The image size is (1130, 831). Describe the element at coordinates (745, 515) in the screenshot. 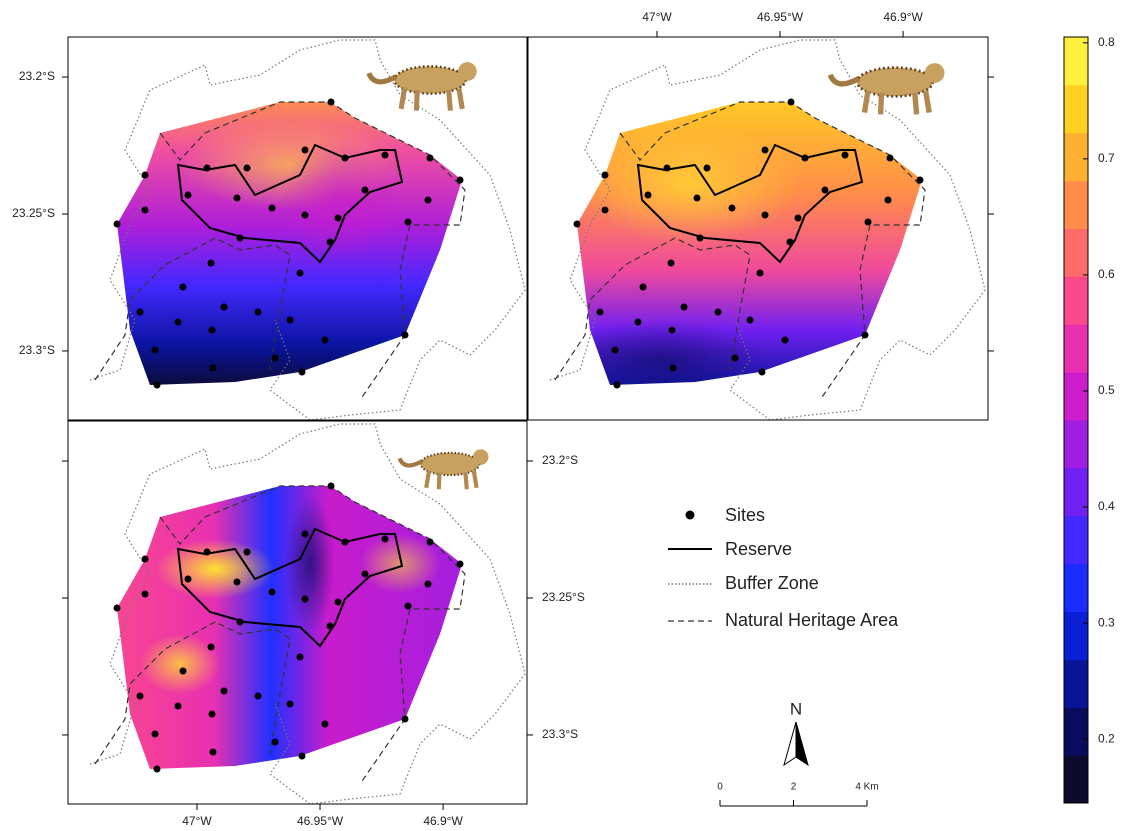

I see `legend-label: Sites` at that location.